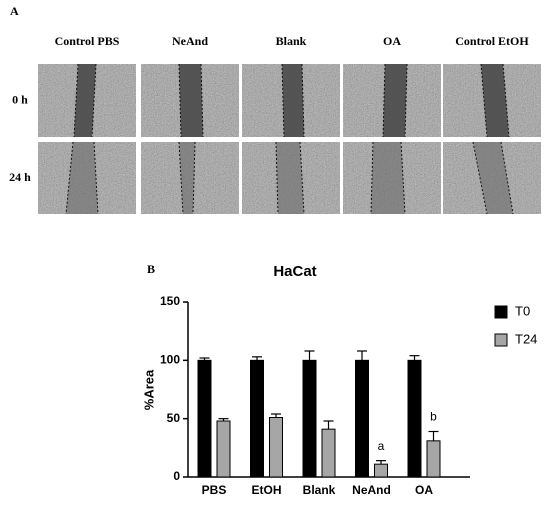  Describe the element at coordinates (151, 269) in the screenshot. I see `panel-label: B` at that location.